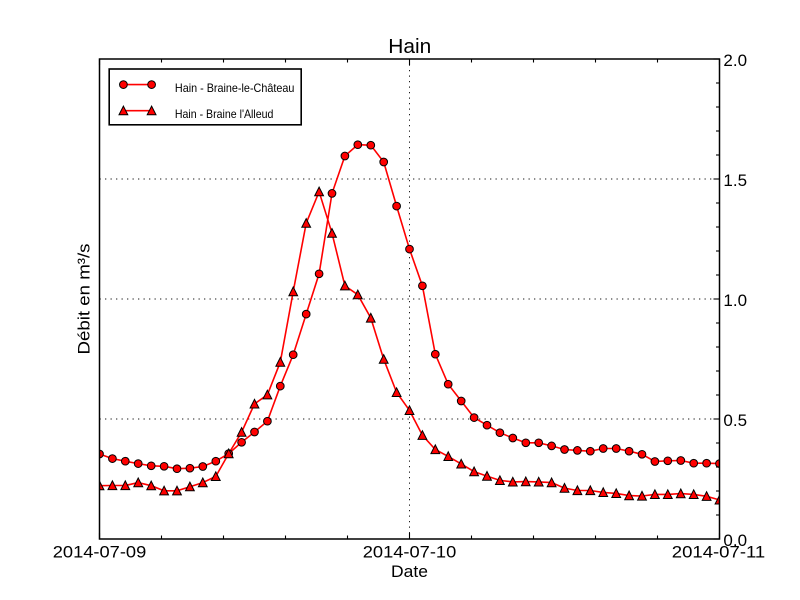 The image size is (800, 600). What do you see at coordinates (735, 300) in the screenshot?
I see `svg-text: 1.0` at bounding box center [735, 300].